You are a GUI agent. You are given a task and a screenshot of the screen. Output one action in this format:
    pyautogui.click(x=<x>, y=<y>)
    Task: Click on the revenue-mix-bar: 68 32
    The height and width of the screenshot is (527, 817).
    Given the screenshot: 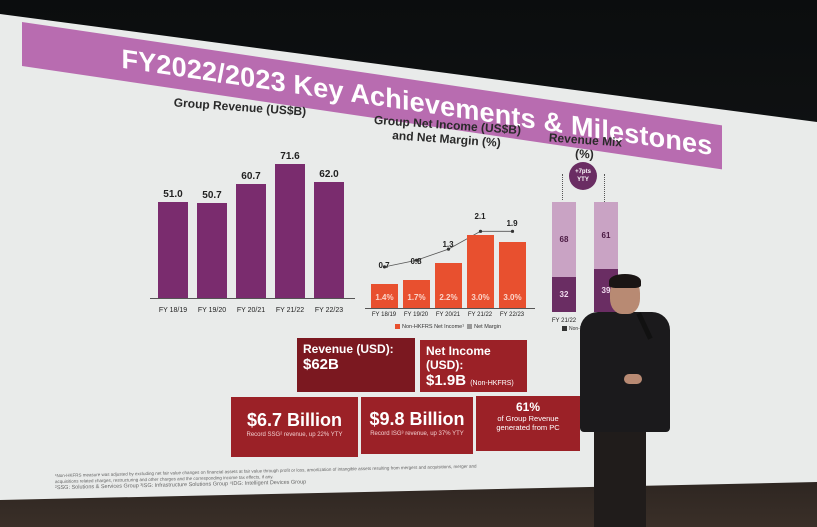 What is the action you would take?
    pyautogui.click(x=564, y=257)
    